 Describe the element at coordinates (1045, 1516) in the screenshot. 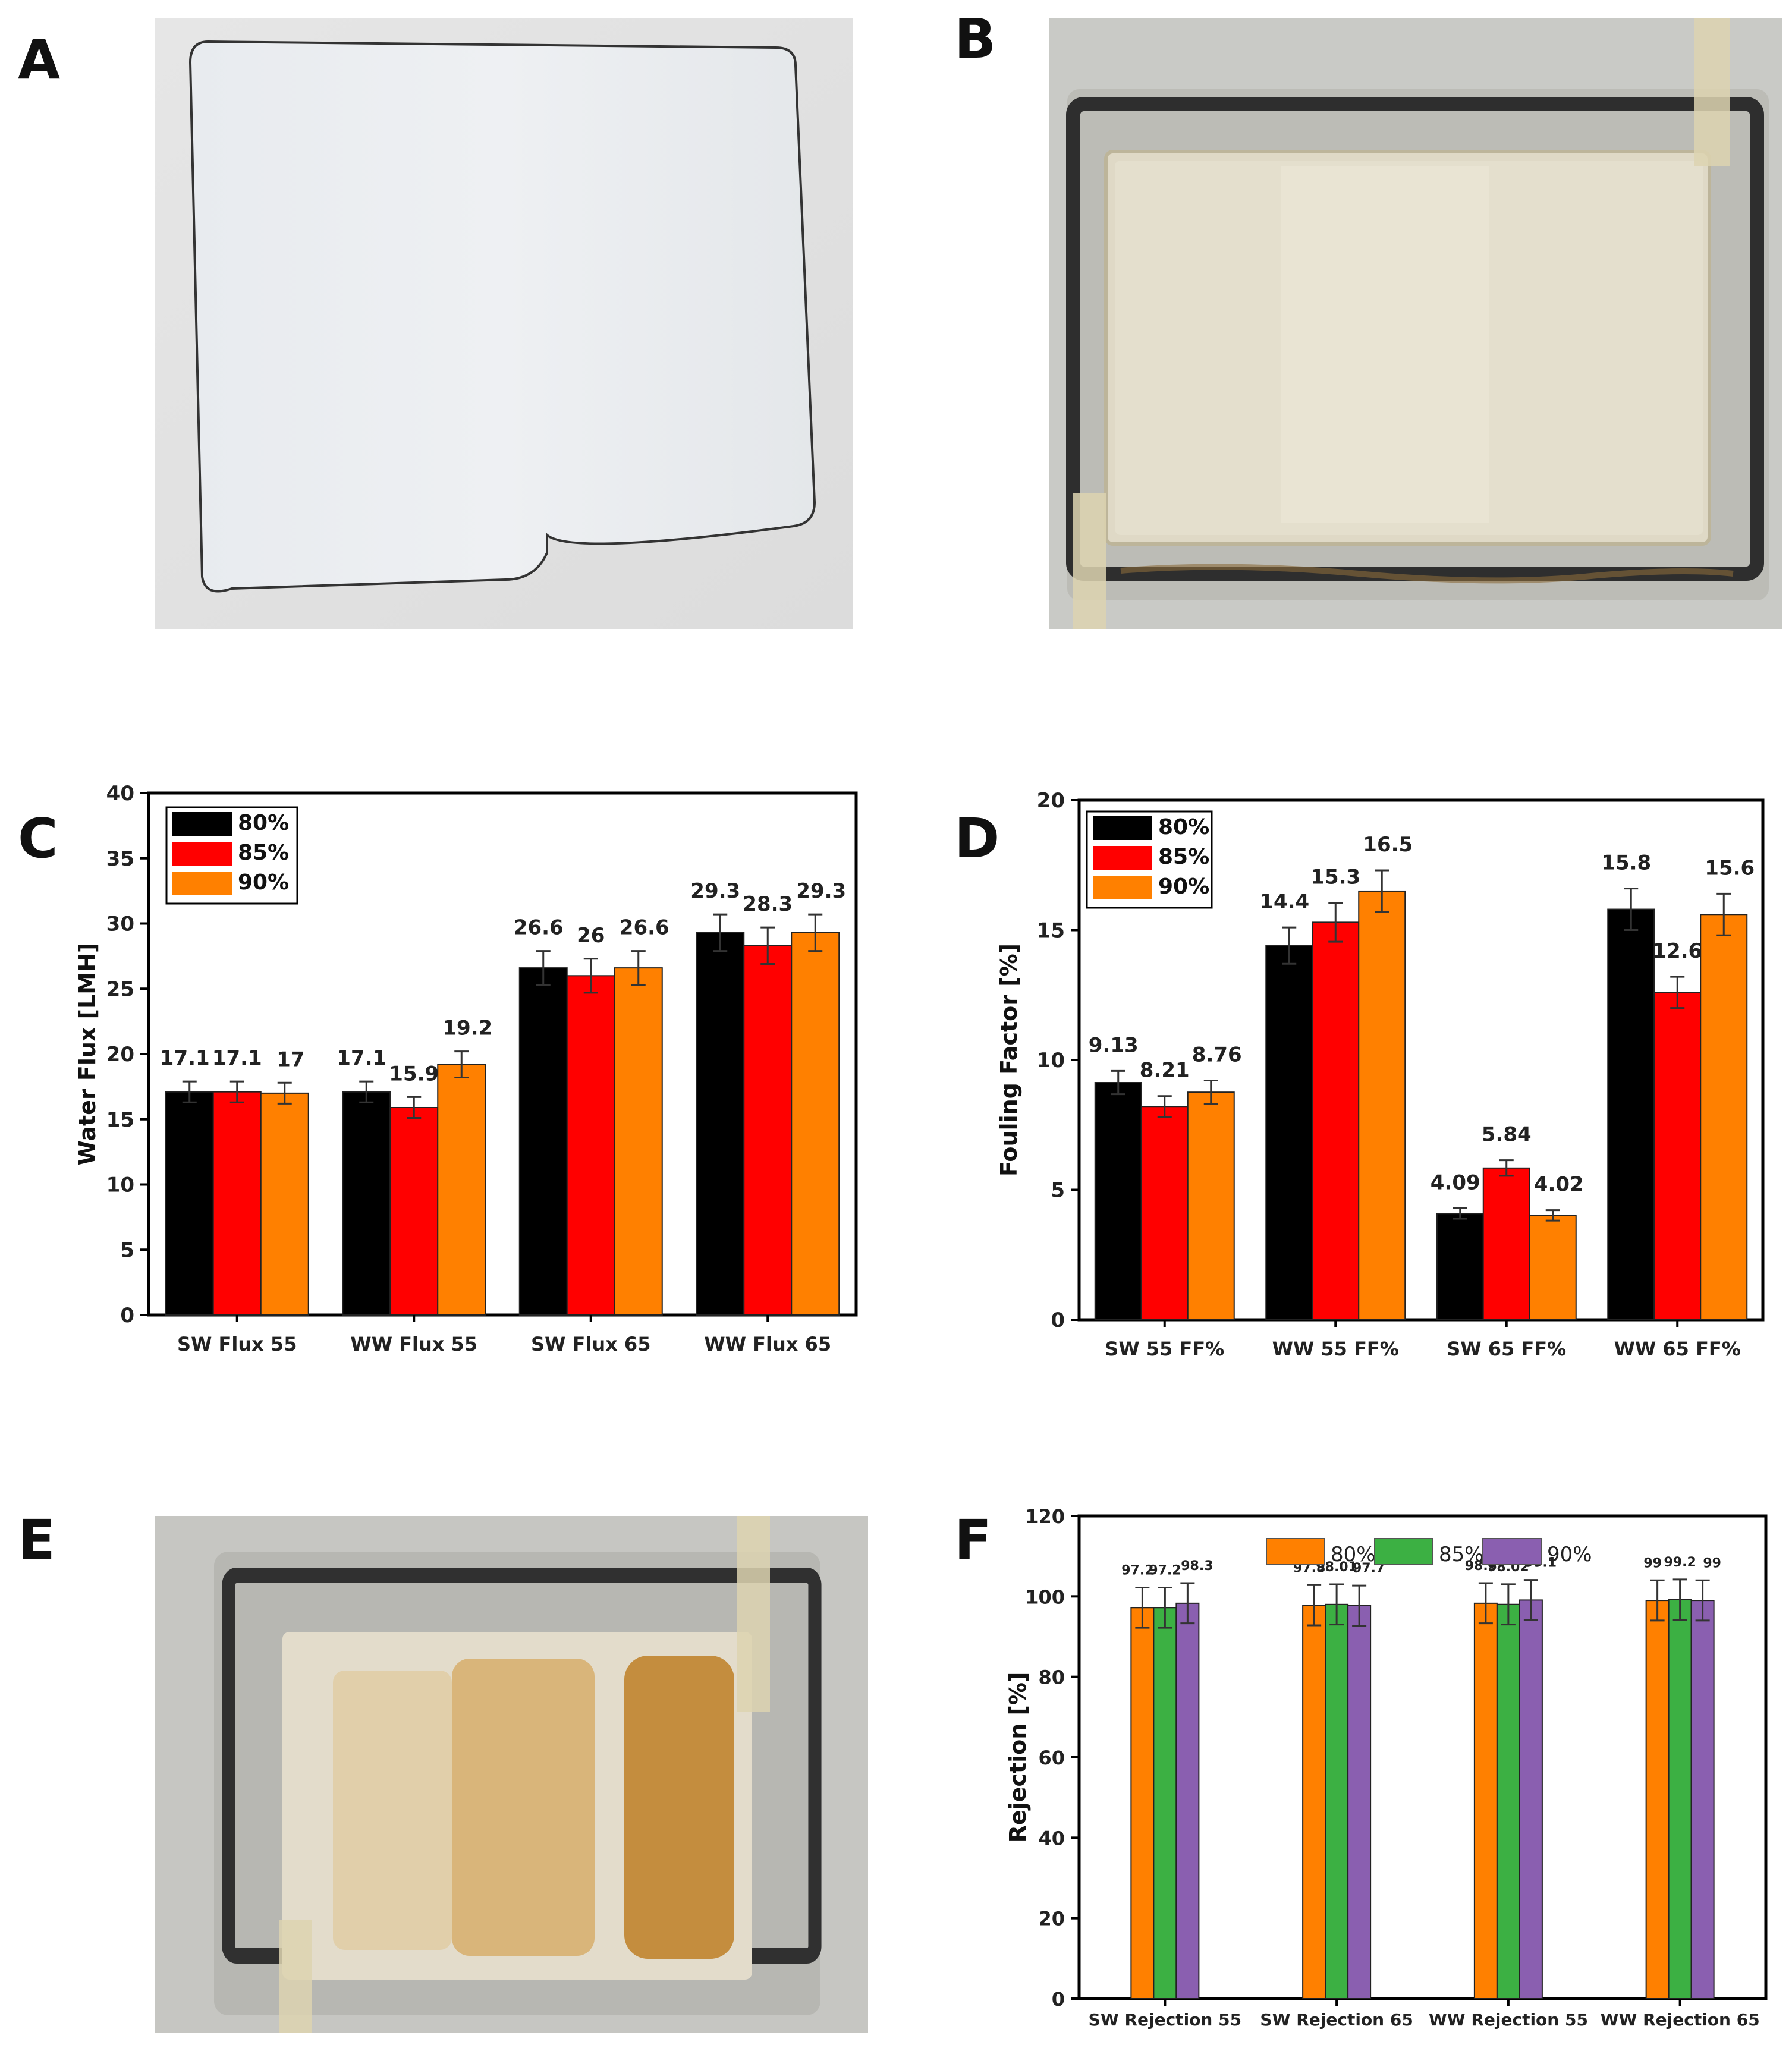

I see `chart-f-ytick-label: 120` at that location.